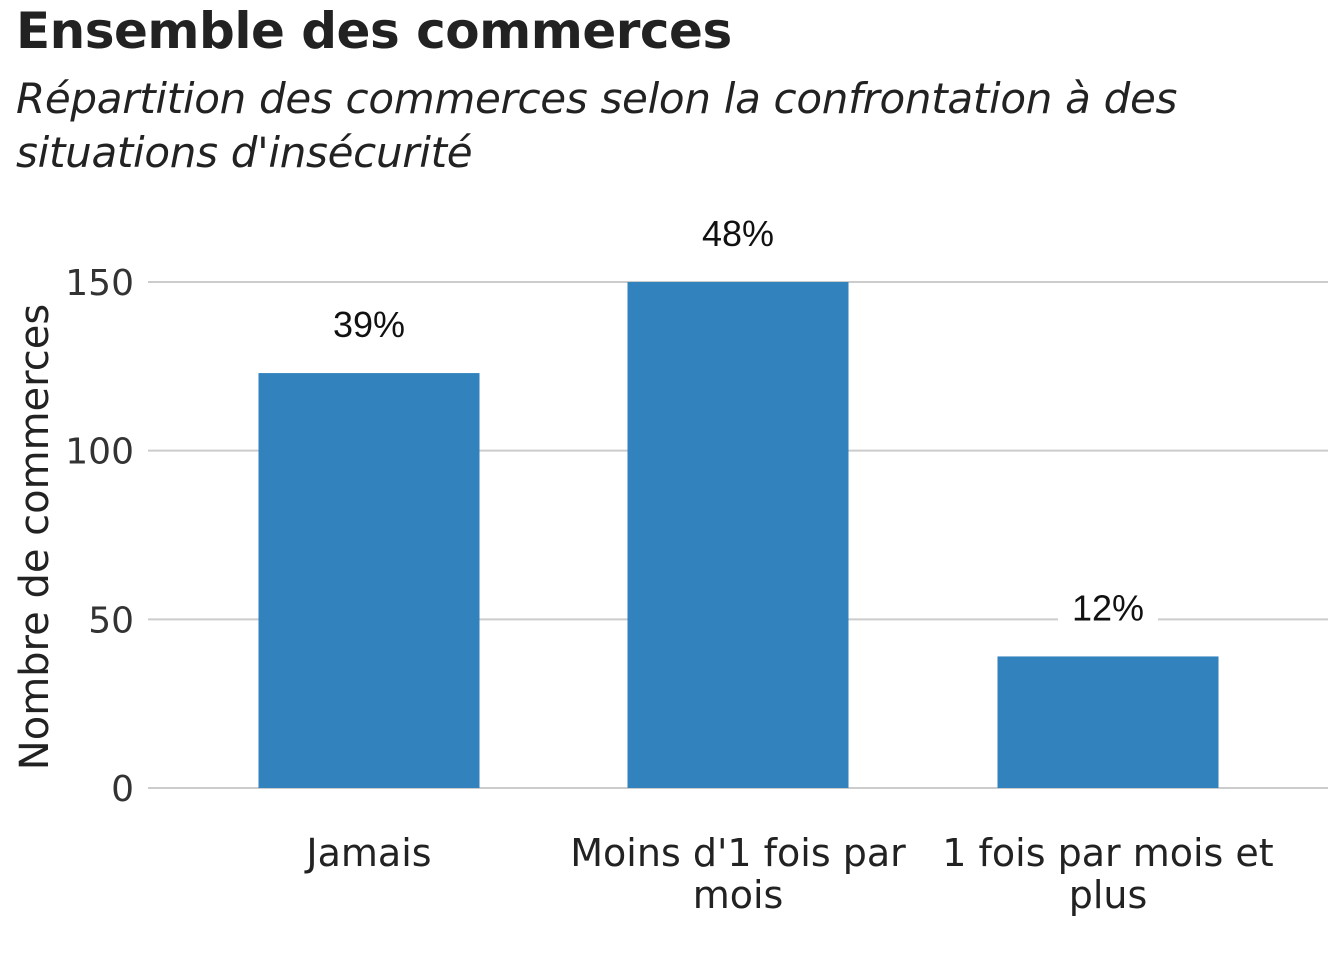 This screenshot has width=1344, height=960. What do you see at coordinates (99, 283) in the screenshot?
I see `y-tick-label: 150` at bounding box center [99, 283].